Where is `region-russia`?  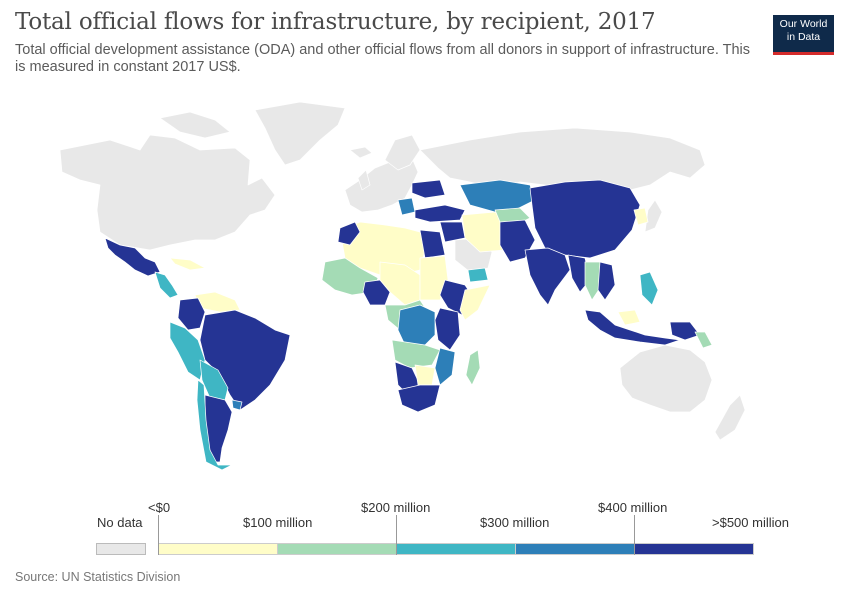 region-russia is located at coordinates (562, 159).